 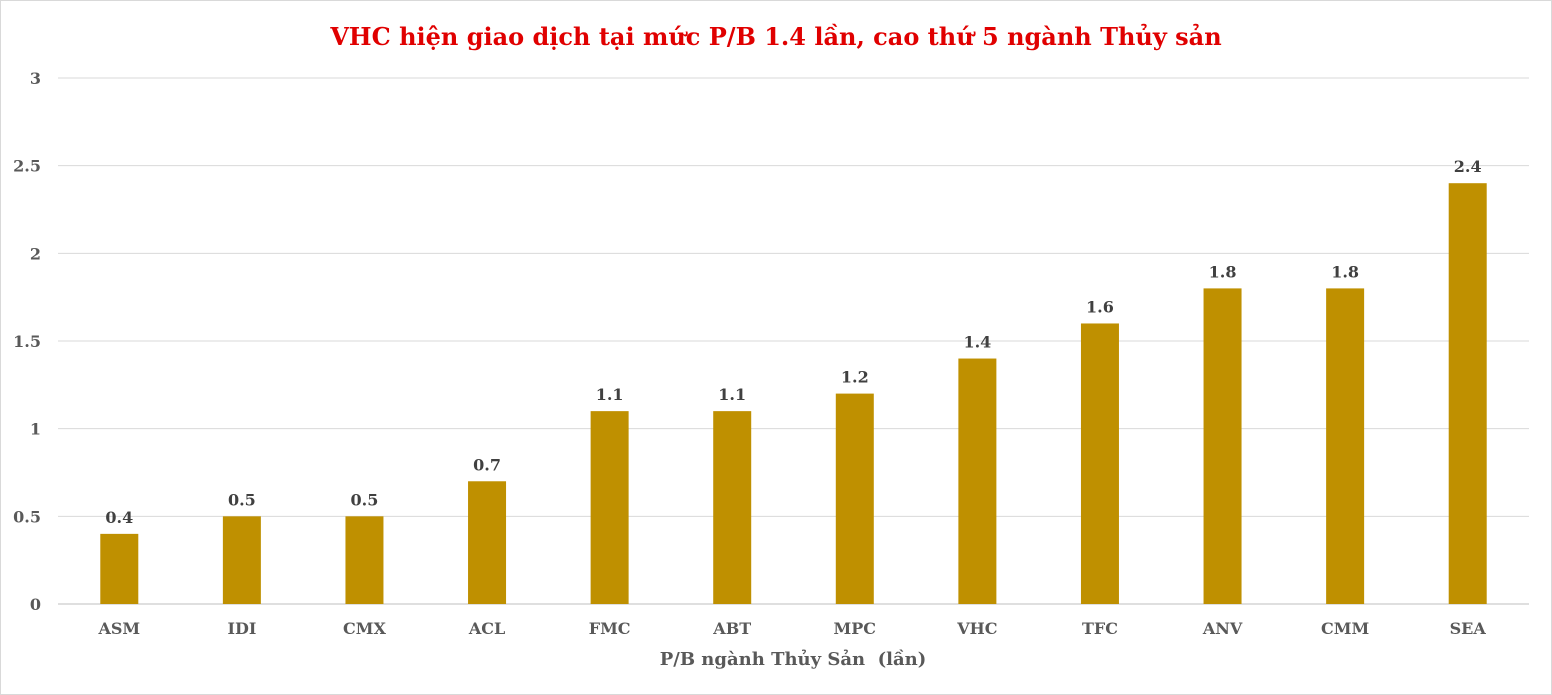 What do you see at coordinates (793, 659) in the screenshot?
I see `x-axis-title: P/B ngành Thủy Sản (lần)` at bounding box center [793, 659].